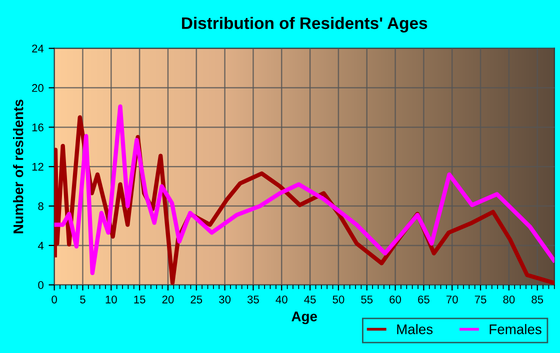 Image resolution: width=560 pixels, height=353 pixels. Describe the element at coordinates (415, 329) in the screenshot. I see `legend-label: Males` at that location.